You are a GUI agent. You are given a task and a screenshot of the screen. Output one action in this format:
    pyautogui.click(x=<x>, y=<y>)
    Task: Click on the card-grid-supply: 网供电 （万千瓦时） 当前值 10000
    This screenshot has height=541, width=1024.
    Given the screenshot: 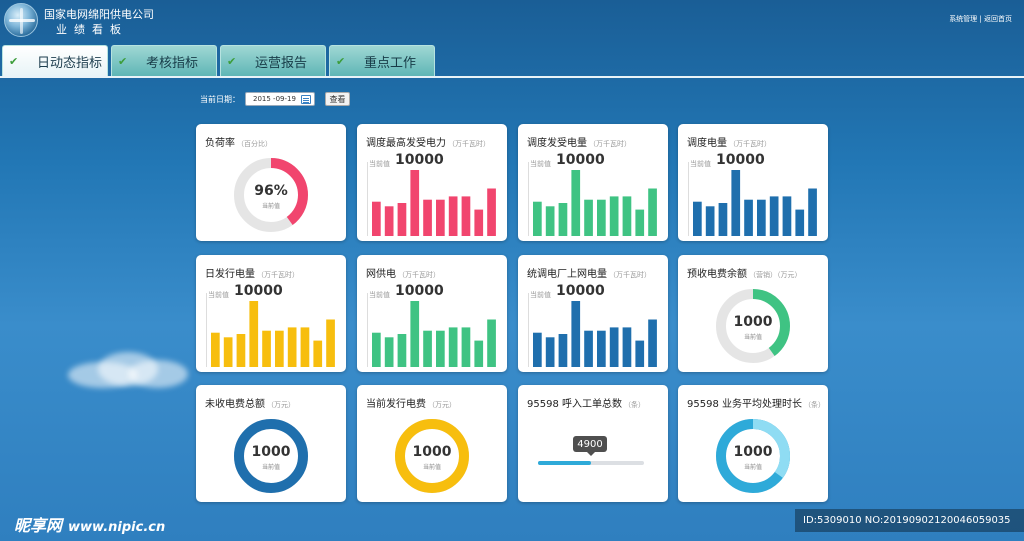 What is the action you would take?
    pyautogui.click(x=432, y=313)
    